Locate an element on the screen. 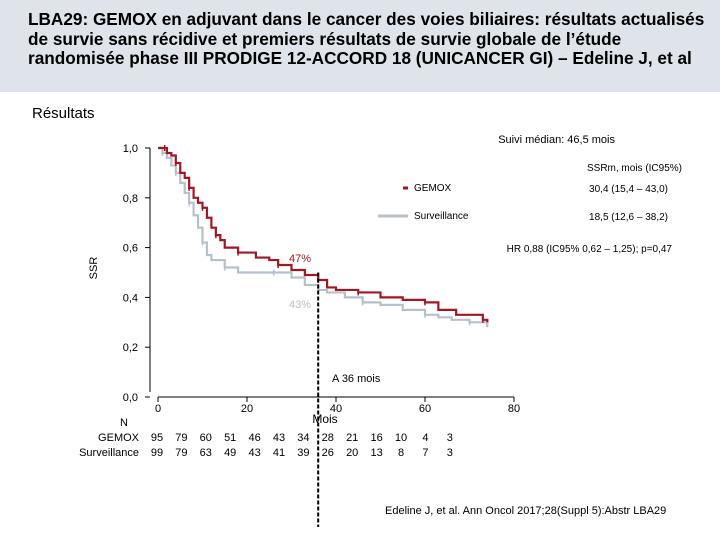  risk-value: 95 is located at coordinates (157, 438).